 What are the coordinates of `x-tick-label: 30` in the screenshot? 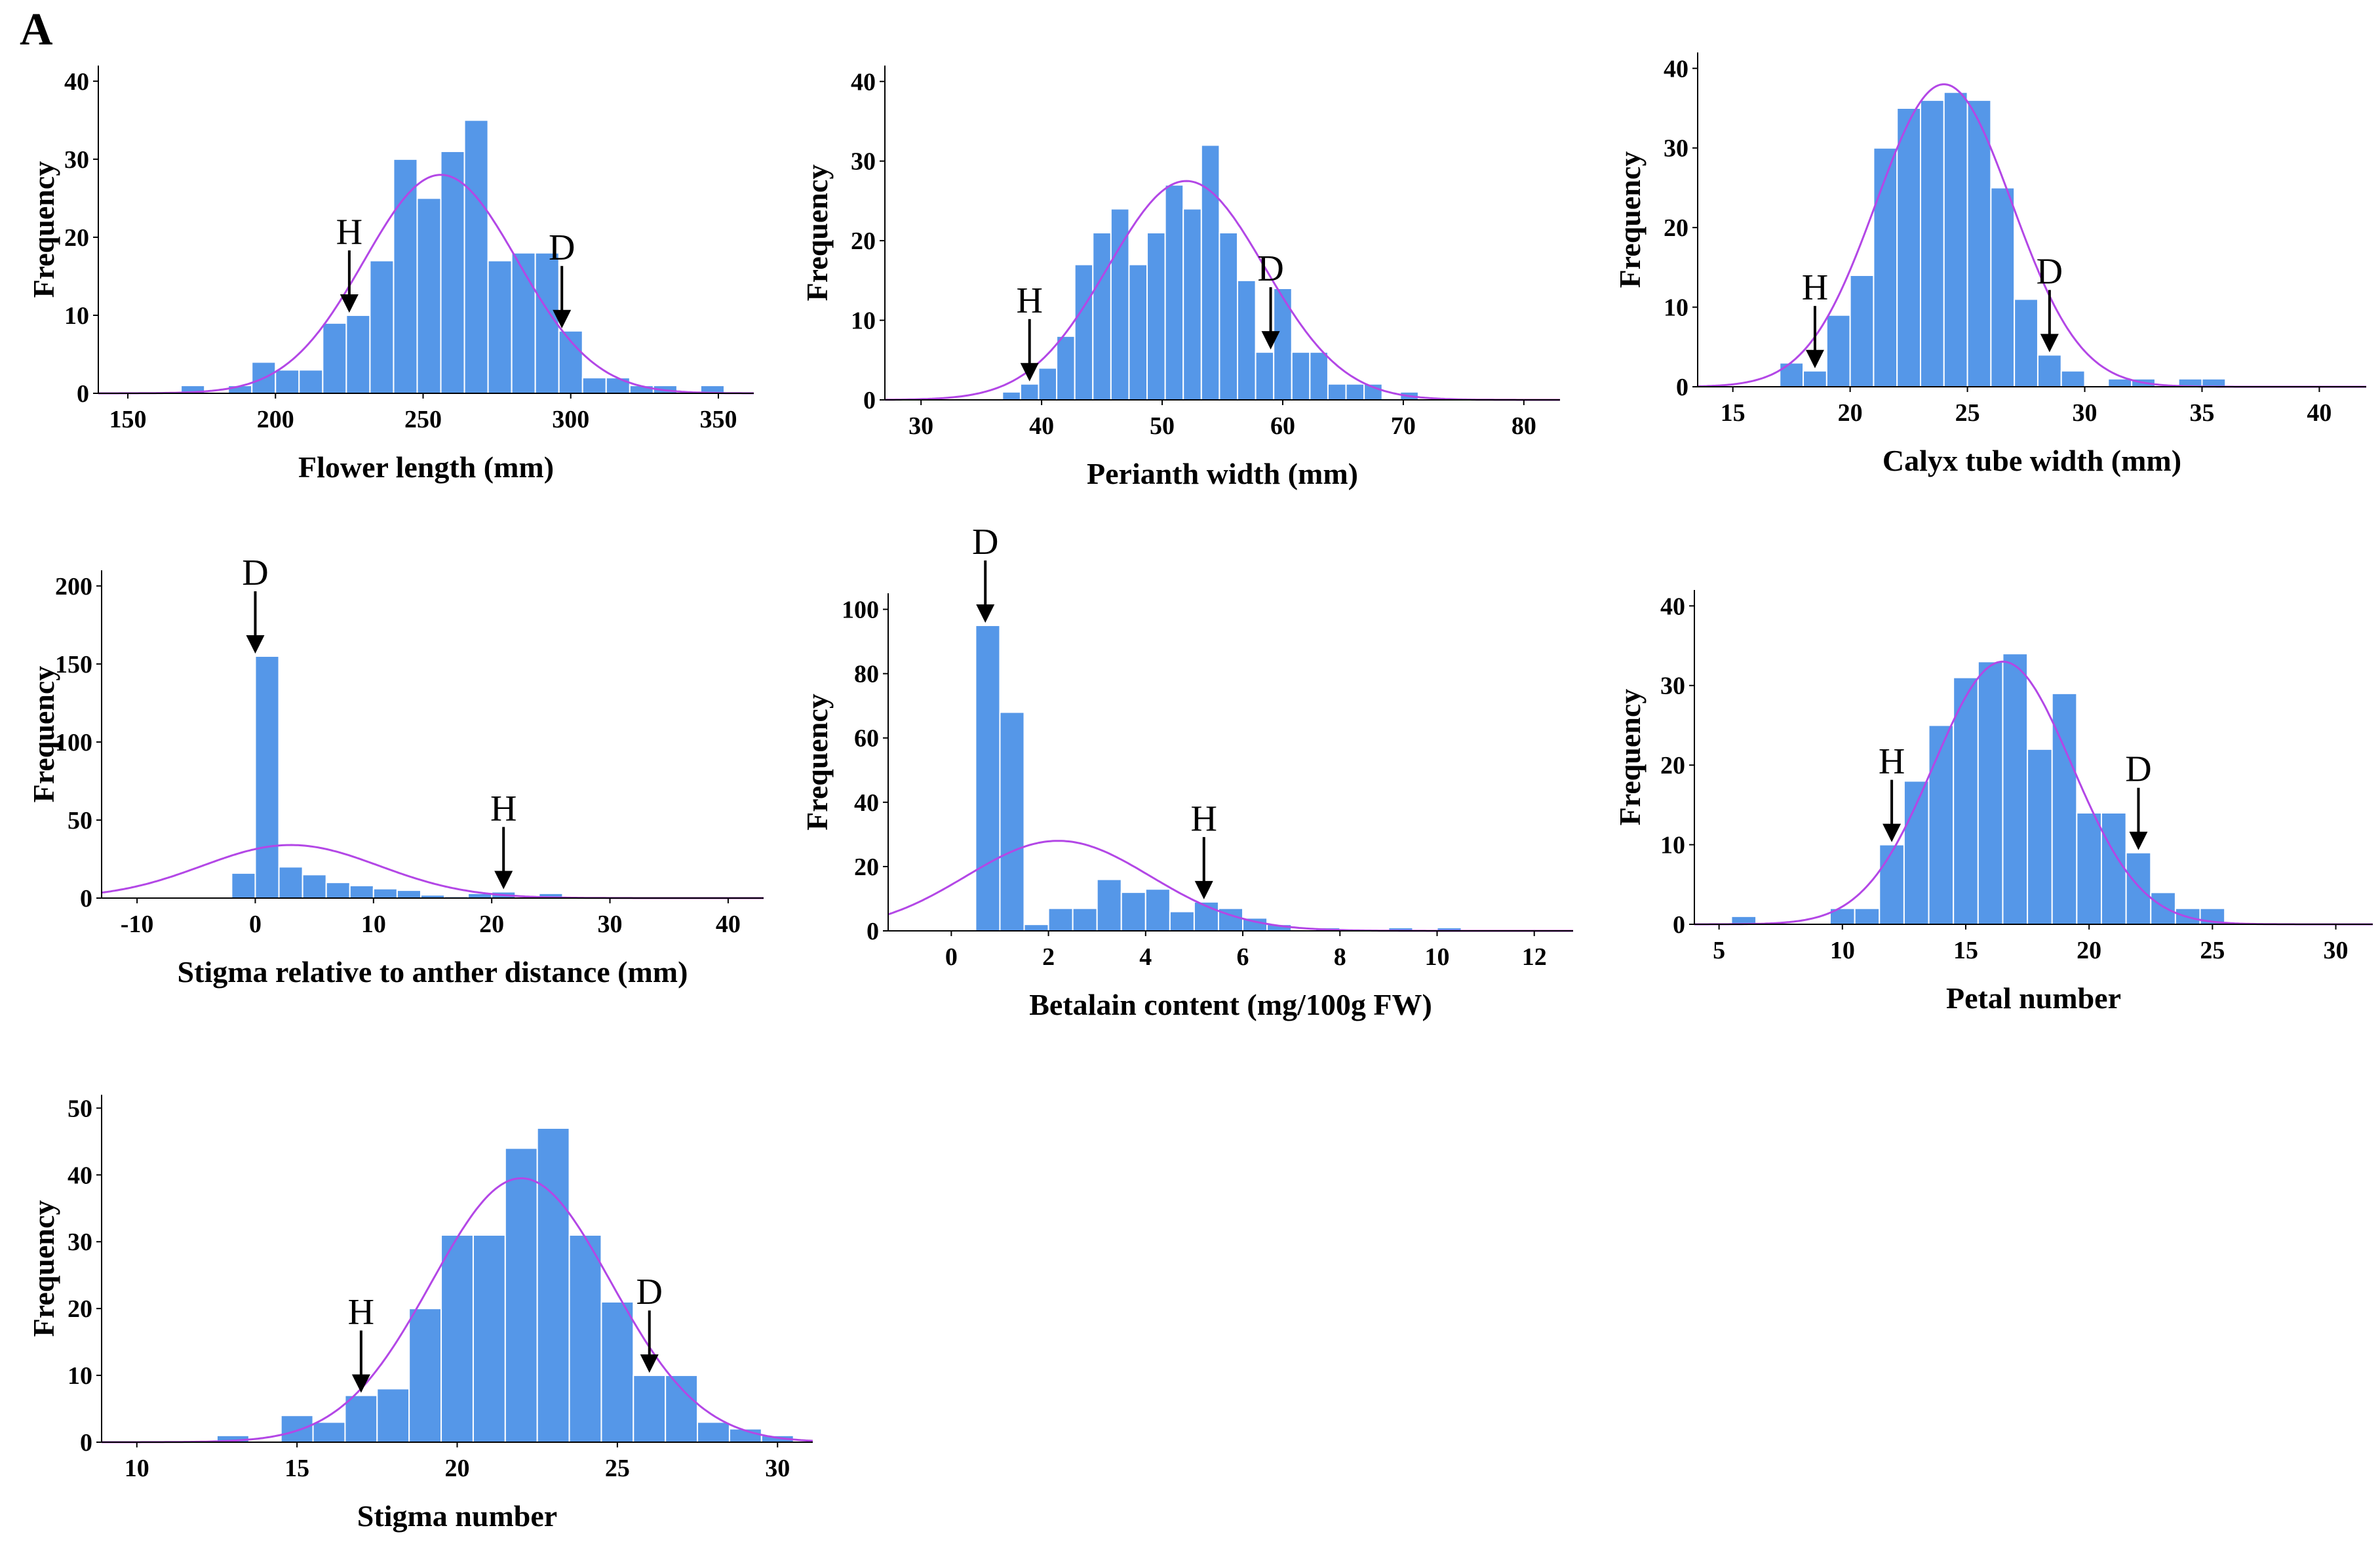 It's located at (2336, 950).